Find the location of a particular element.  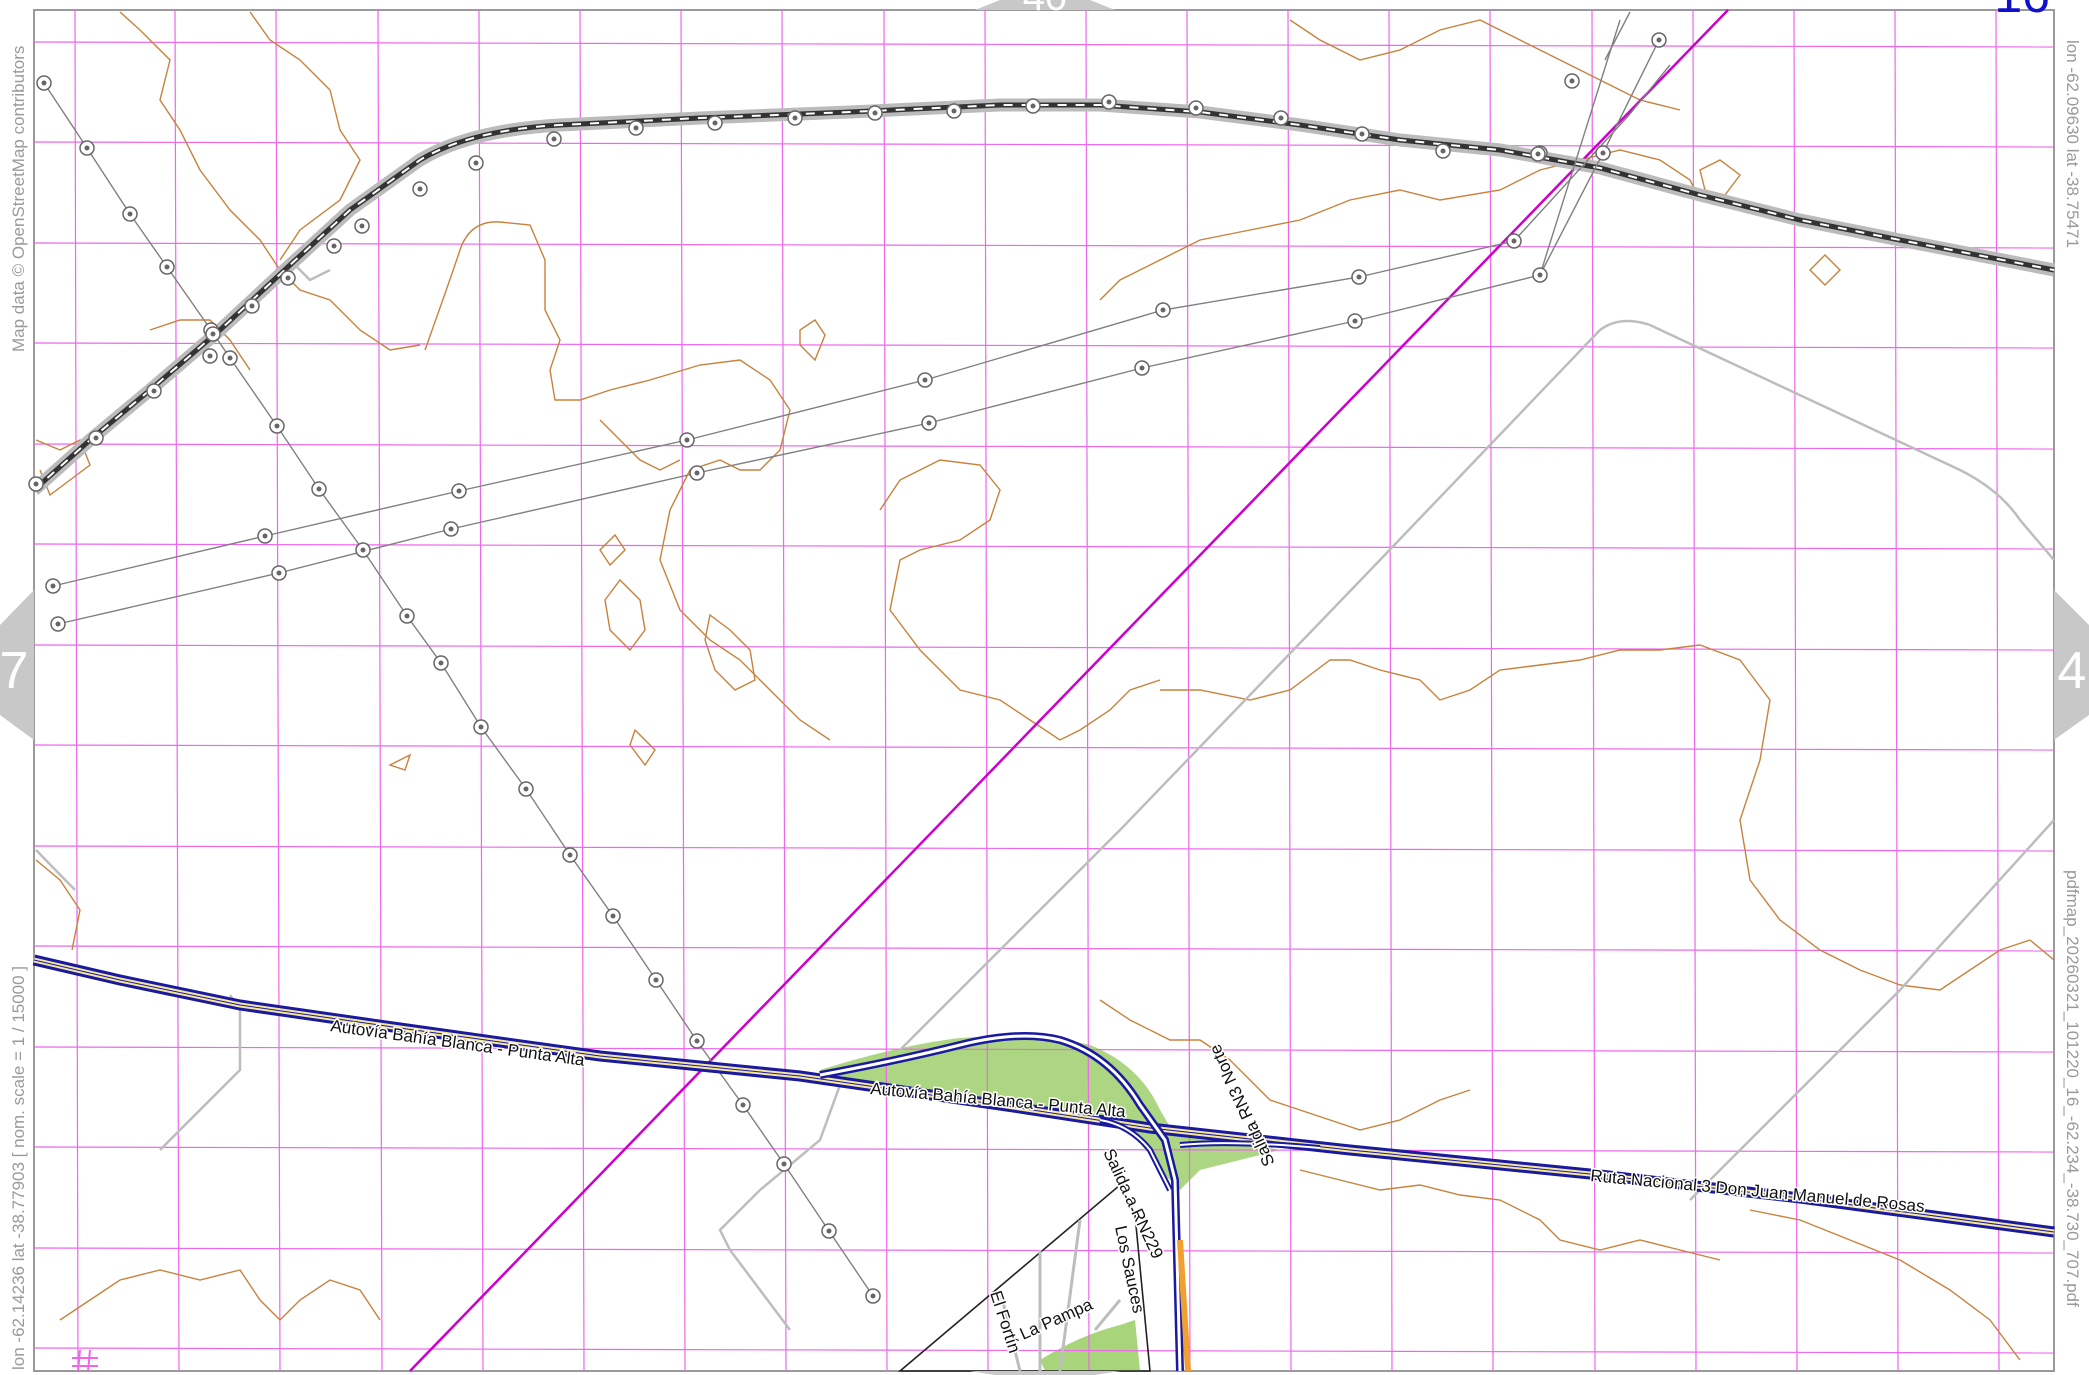

grid-marker-icon is located at coordinates (85, 1360).